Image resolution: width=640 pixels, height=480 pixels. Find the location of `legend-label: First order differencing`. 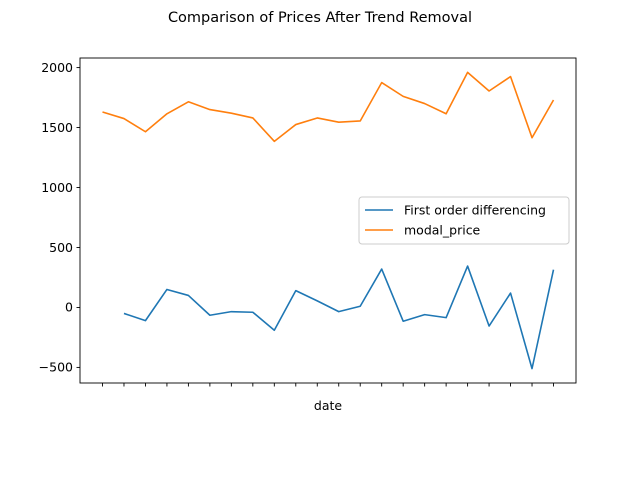

legend-label: First order differencing is located at coordinates (475, 210).